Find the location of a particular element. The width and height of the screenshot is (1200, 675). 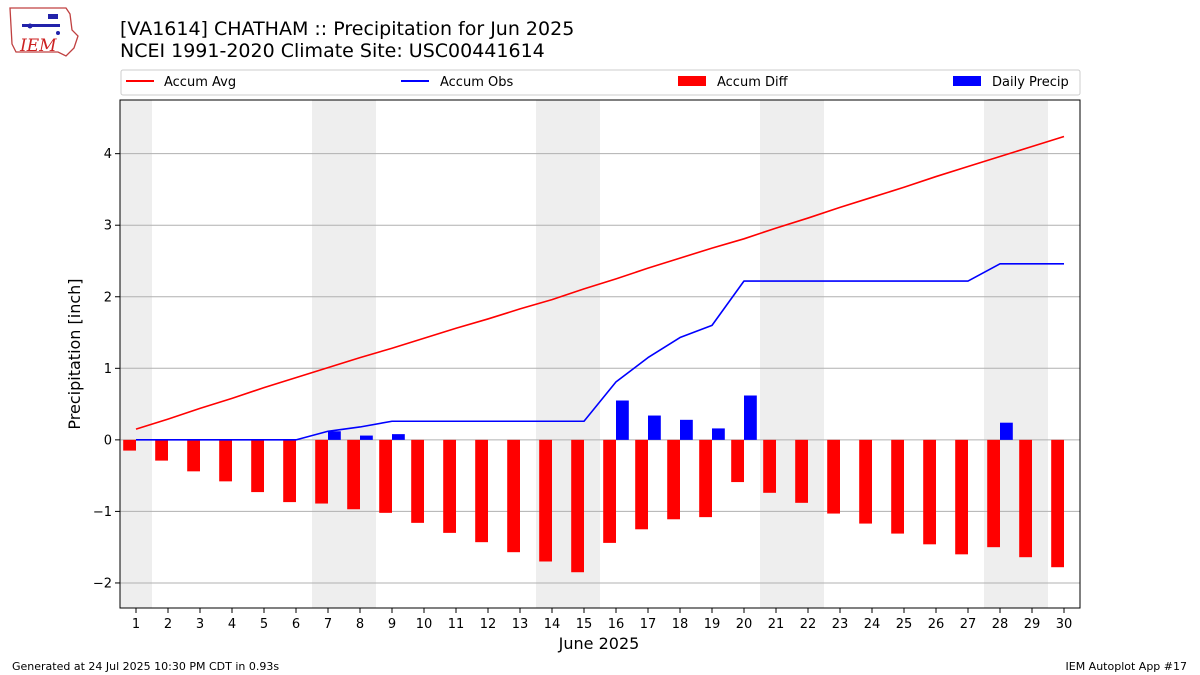

x-tick-label-26: 26 is located at coordinates (936, 624).